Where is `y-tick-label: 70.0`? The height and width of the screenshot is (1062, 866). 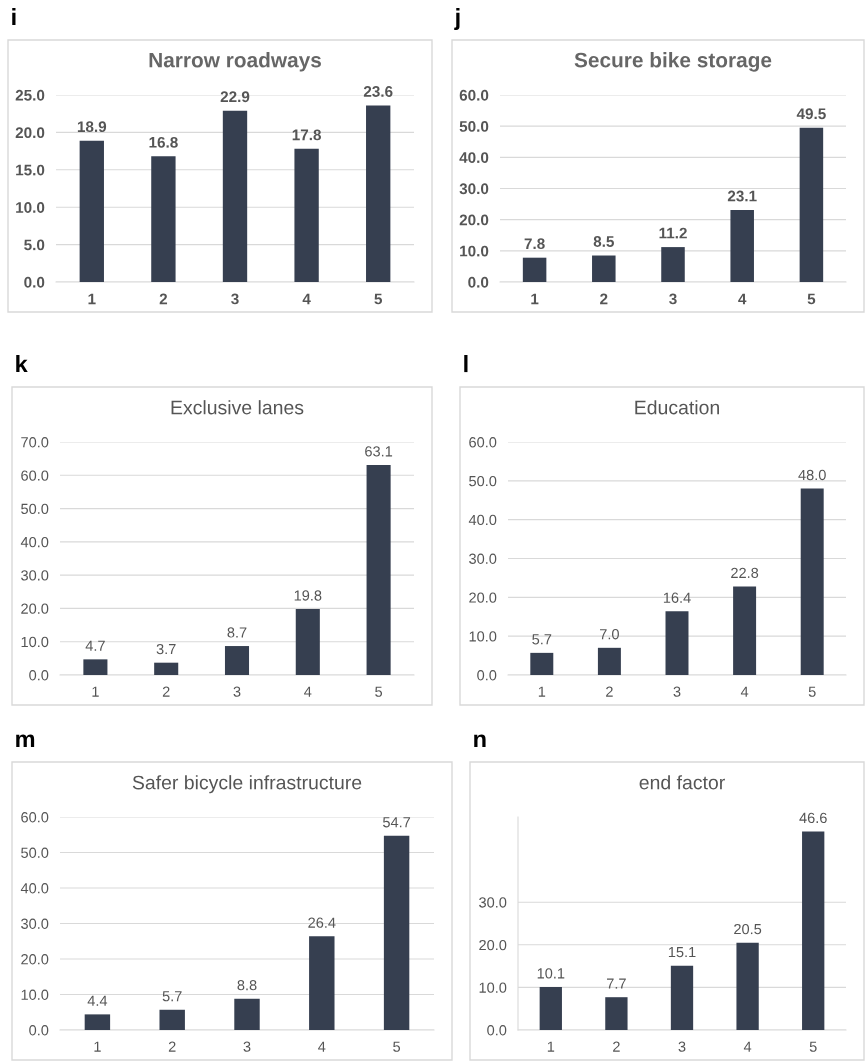
y-tick-label: 70.0 is located at coordinates (35, 442).